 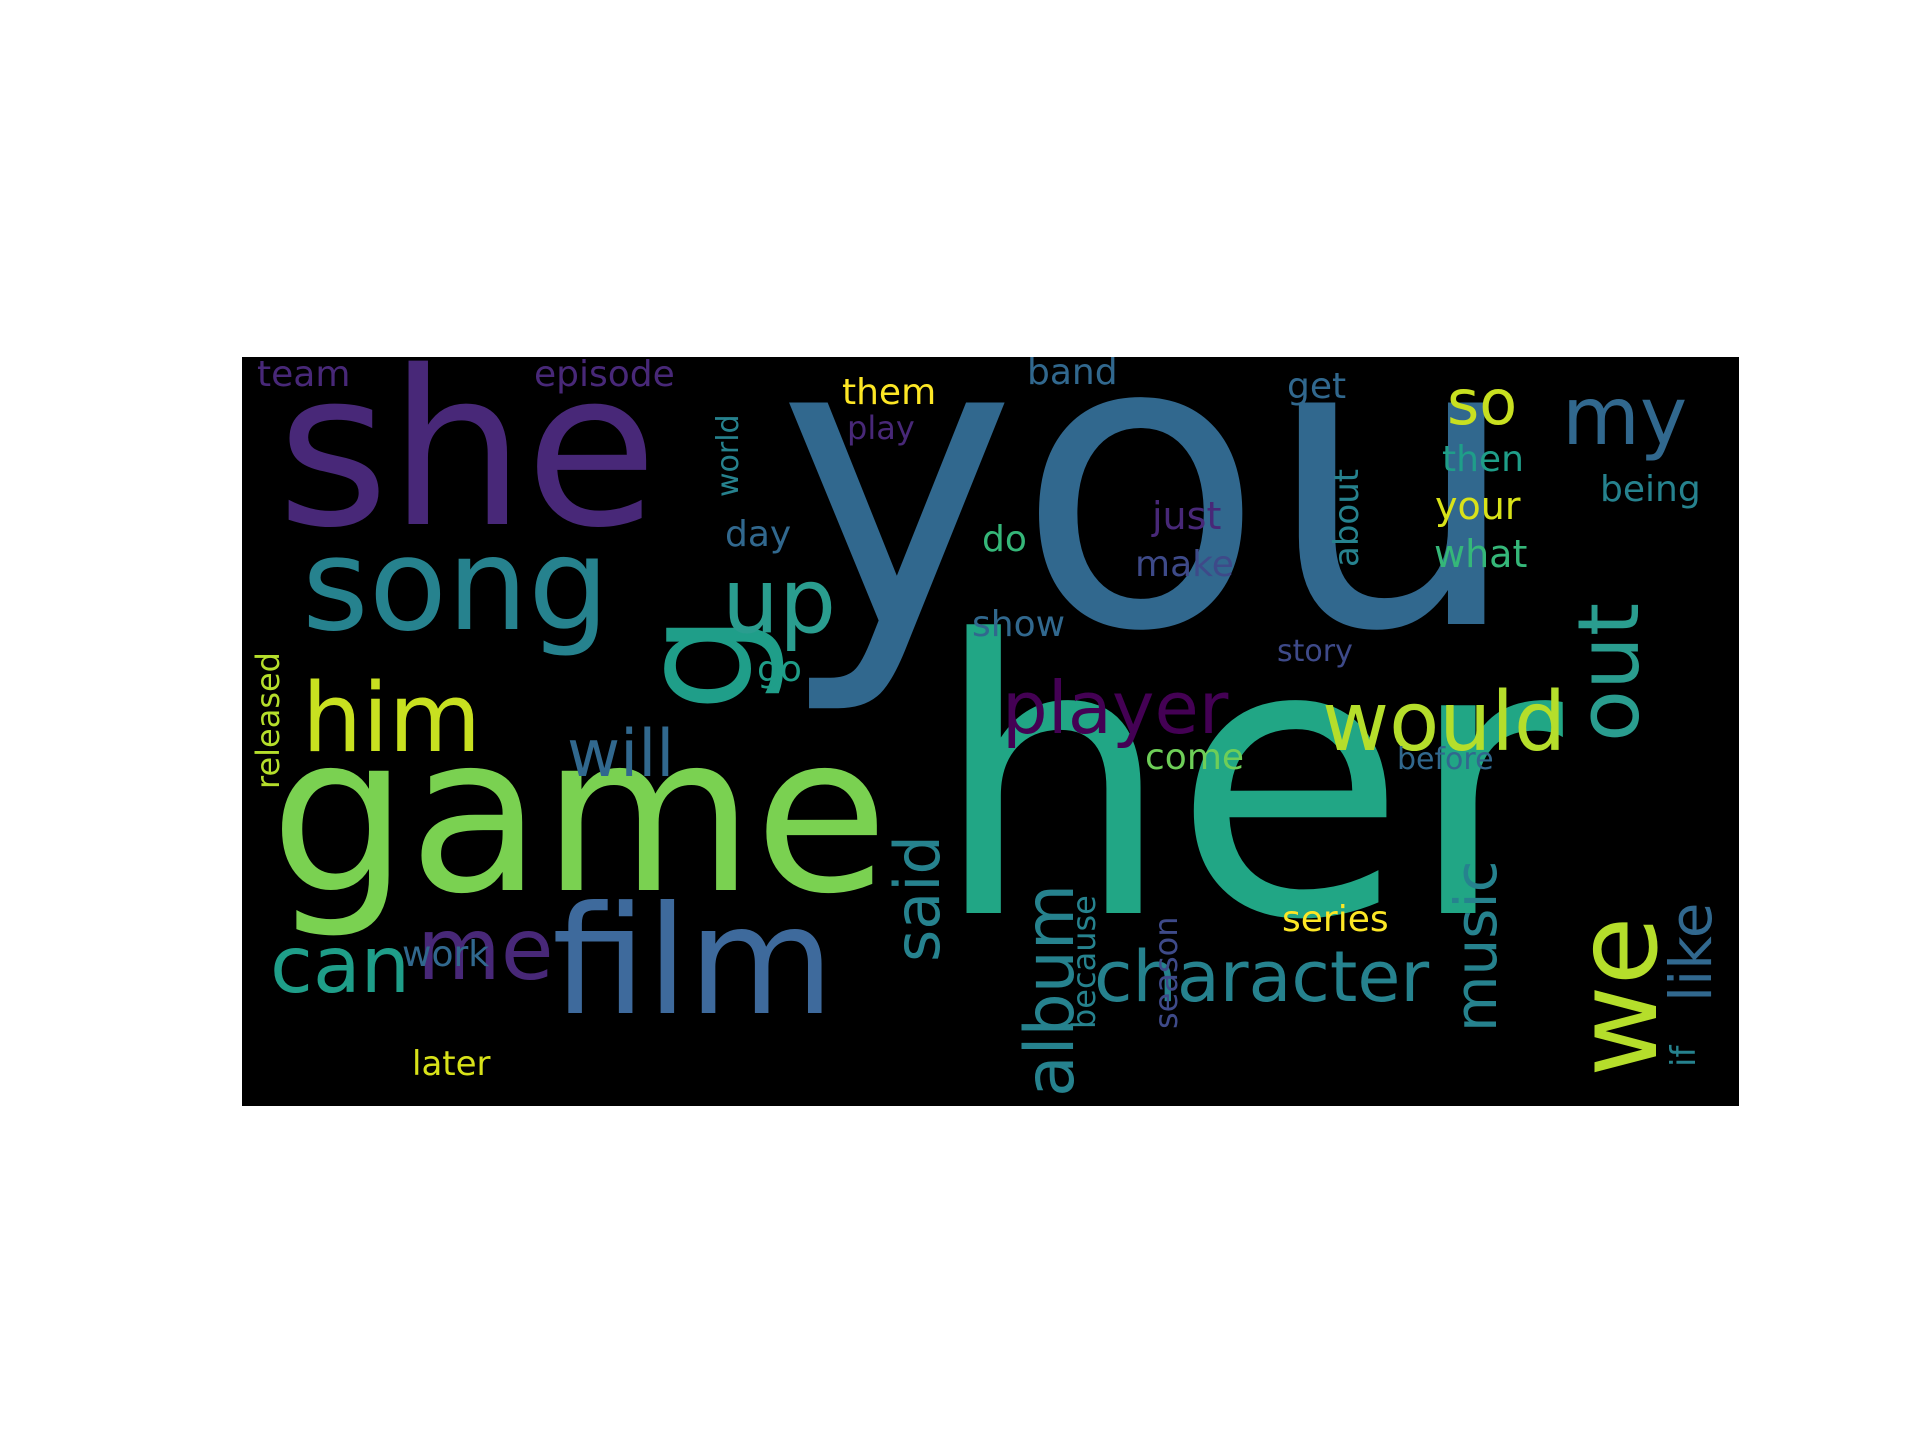 I want to click on word-player: player, so click(x=1115, y=708).